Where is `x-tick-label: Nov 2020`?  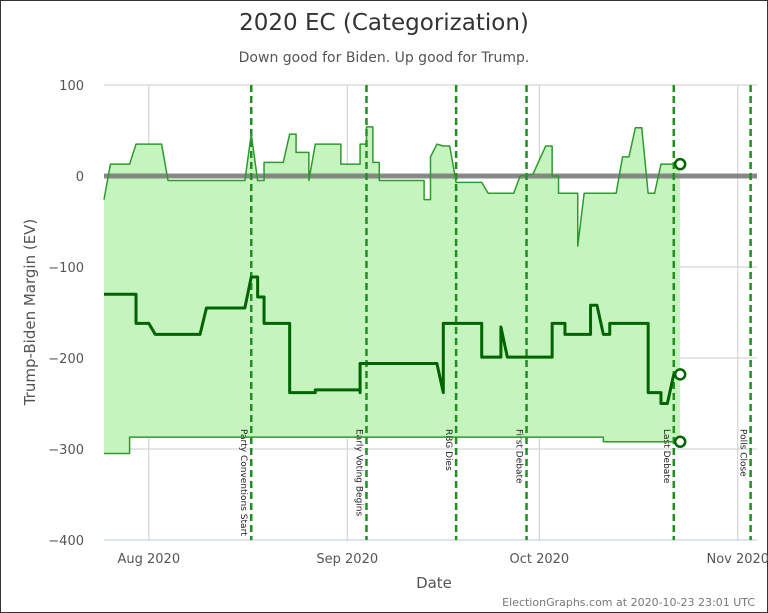 x-tick-label: Nov 2020 is located at coordinates (737, 559).